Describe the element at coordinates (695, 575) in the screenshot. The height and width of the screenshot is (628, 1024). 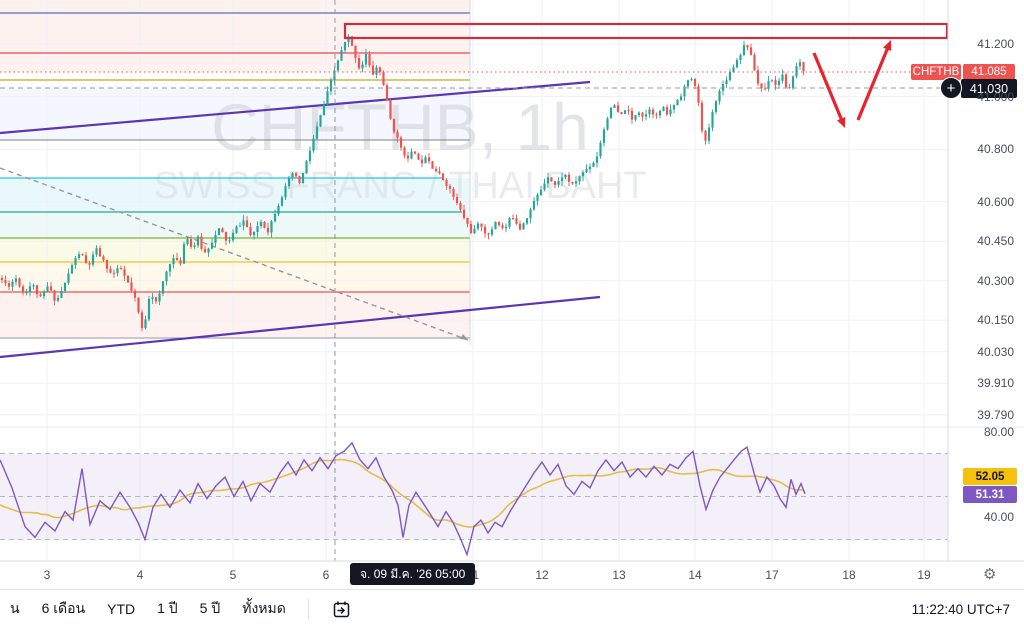
I see `time-axis-tick: 14` at that location.